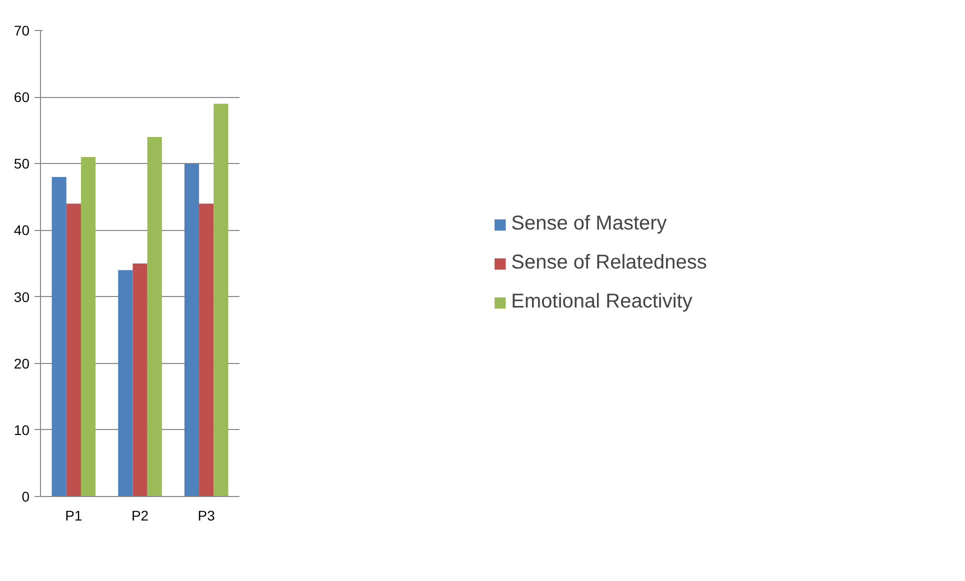  I want to click on legend-label: Emotional Reactivity, so click(601, 302).